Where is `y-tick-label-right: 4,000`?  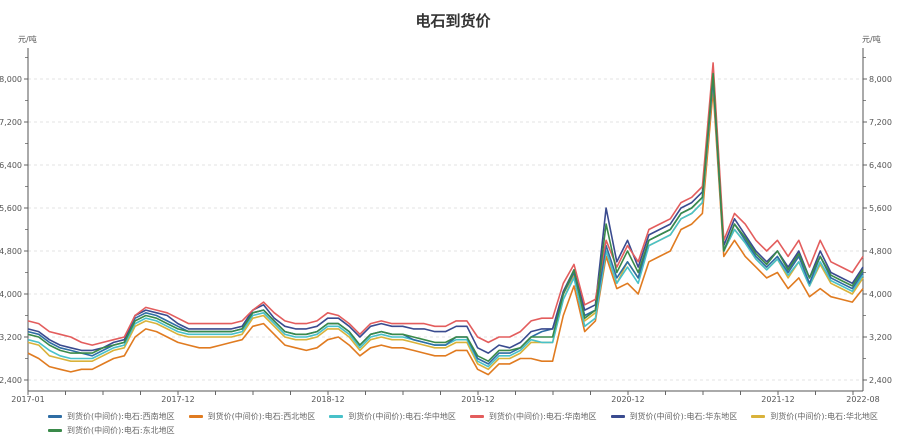
y-tick-label-right: 4,000 is located at coordinates (880, 294).